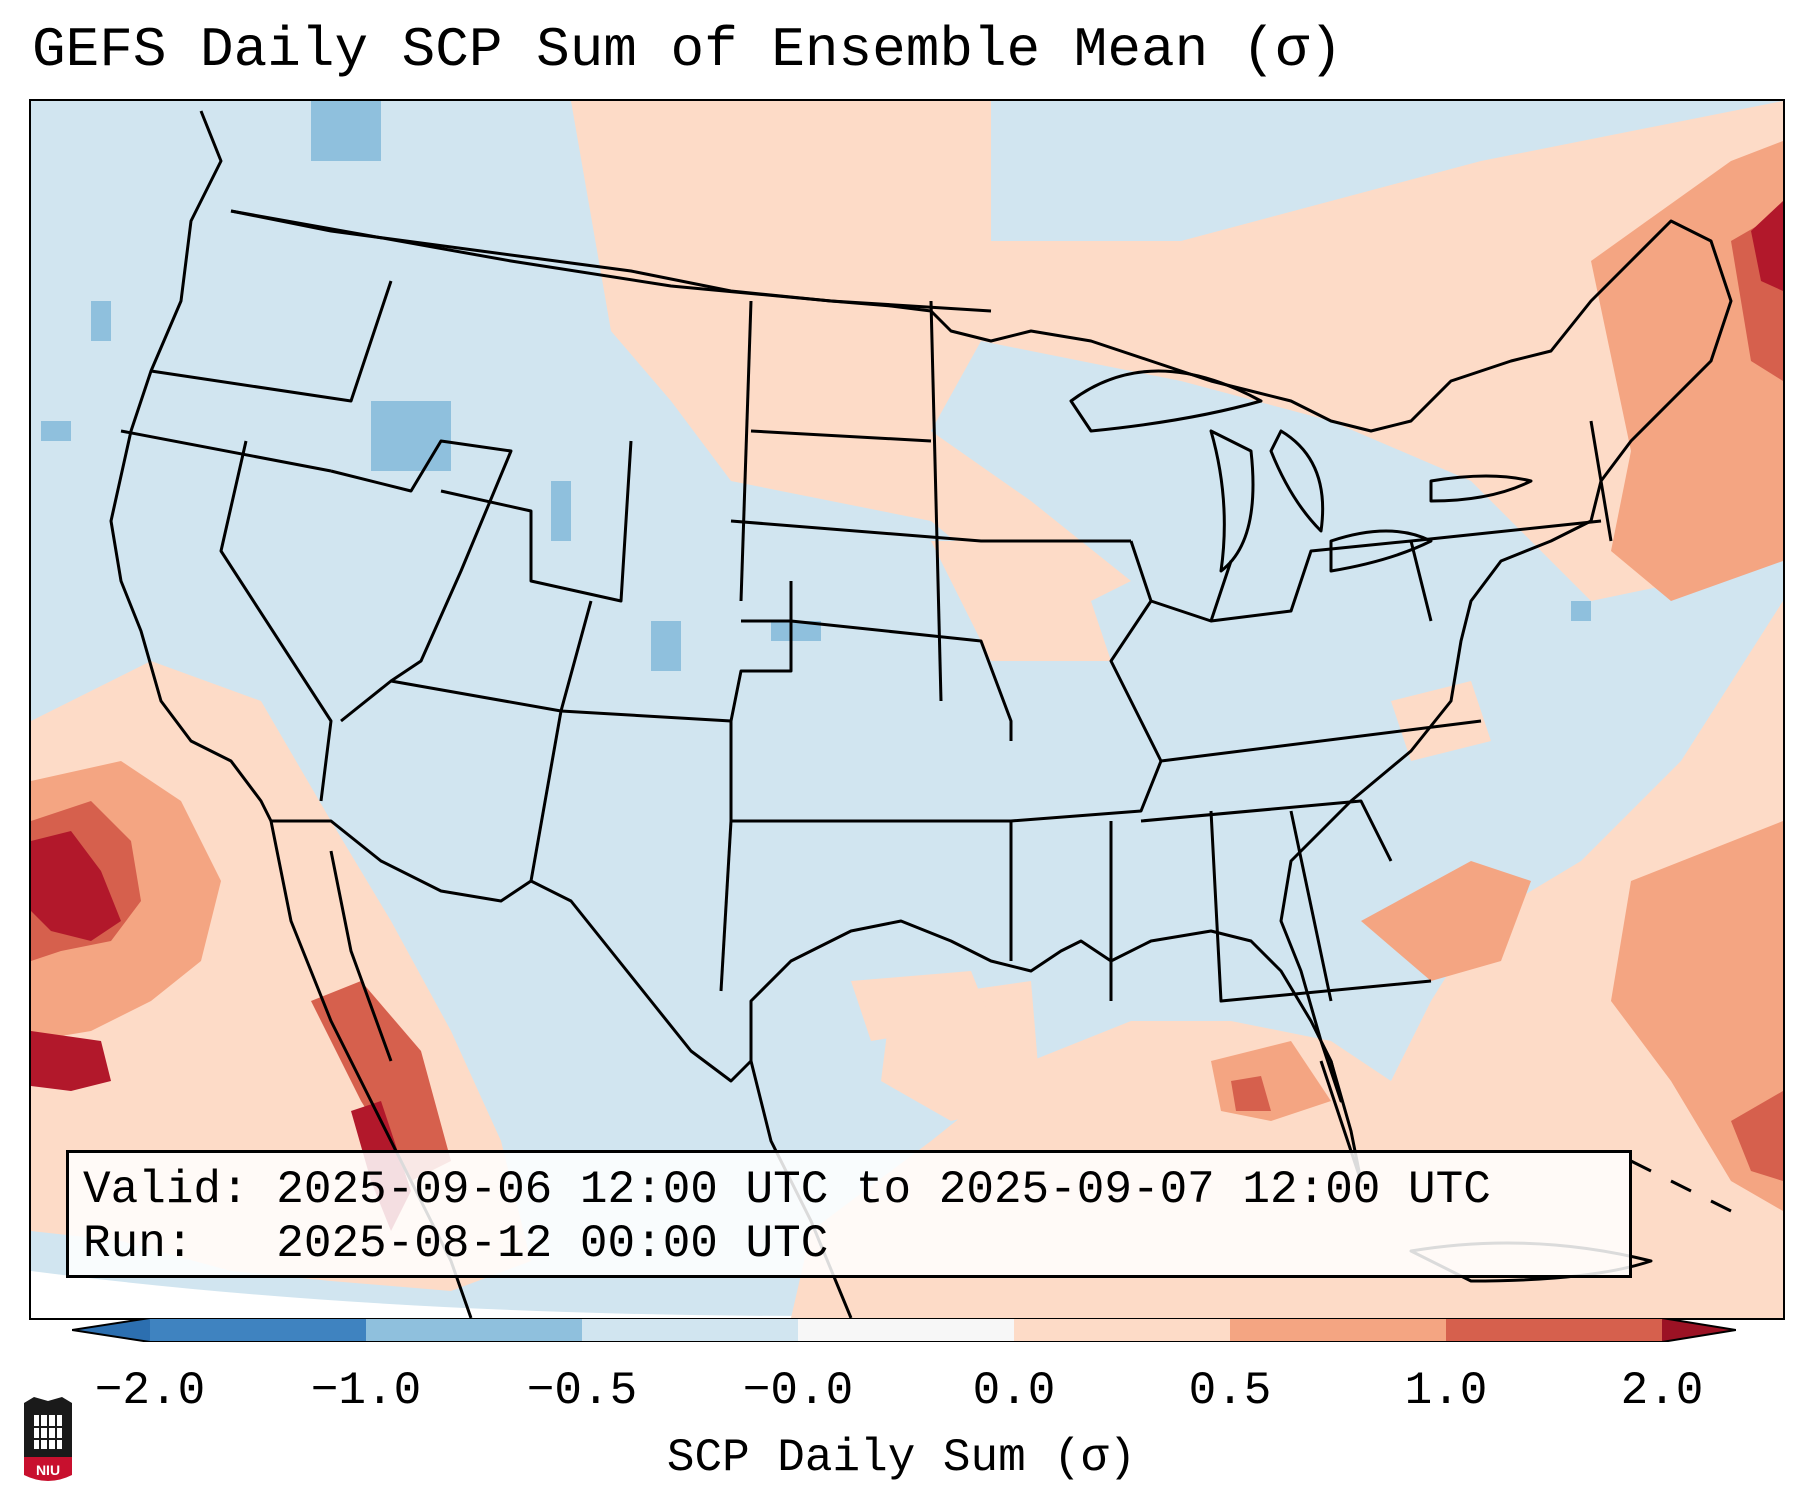  Describe the element at coordinates (150, 1391) in the screenshot. I see `colorbar-tick-label: −2.0` at that location.